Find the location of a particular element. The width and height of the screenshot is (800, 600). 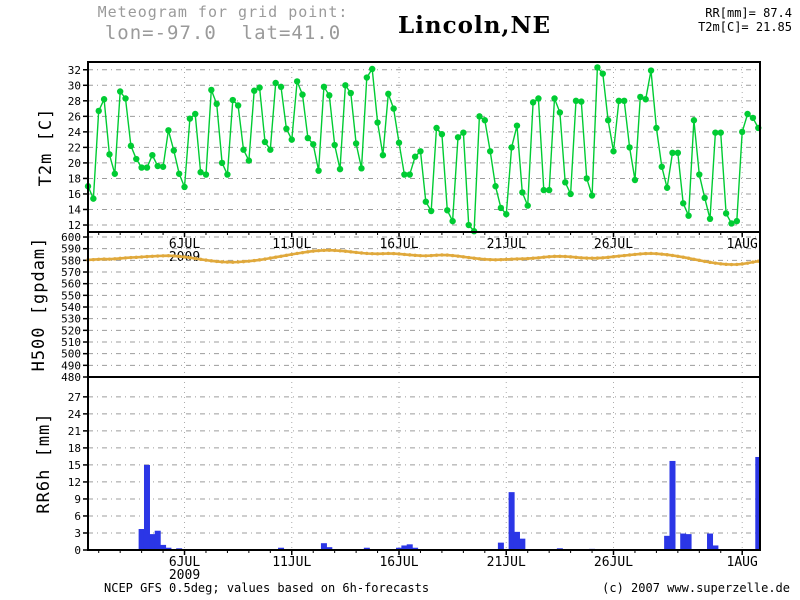

y-tick-label: 530 is located at coordinates (71, 319).